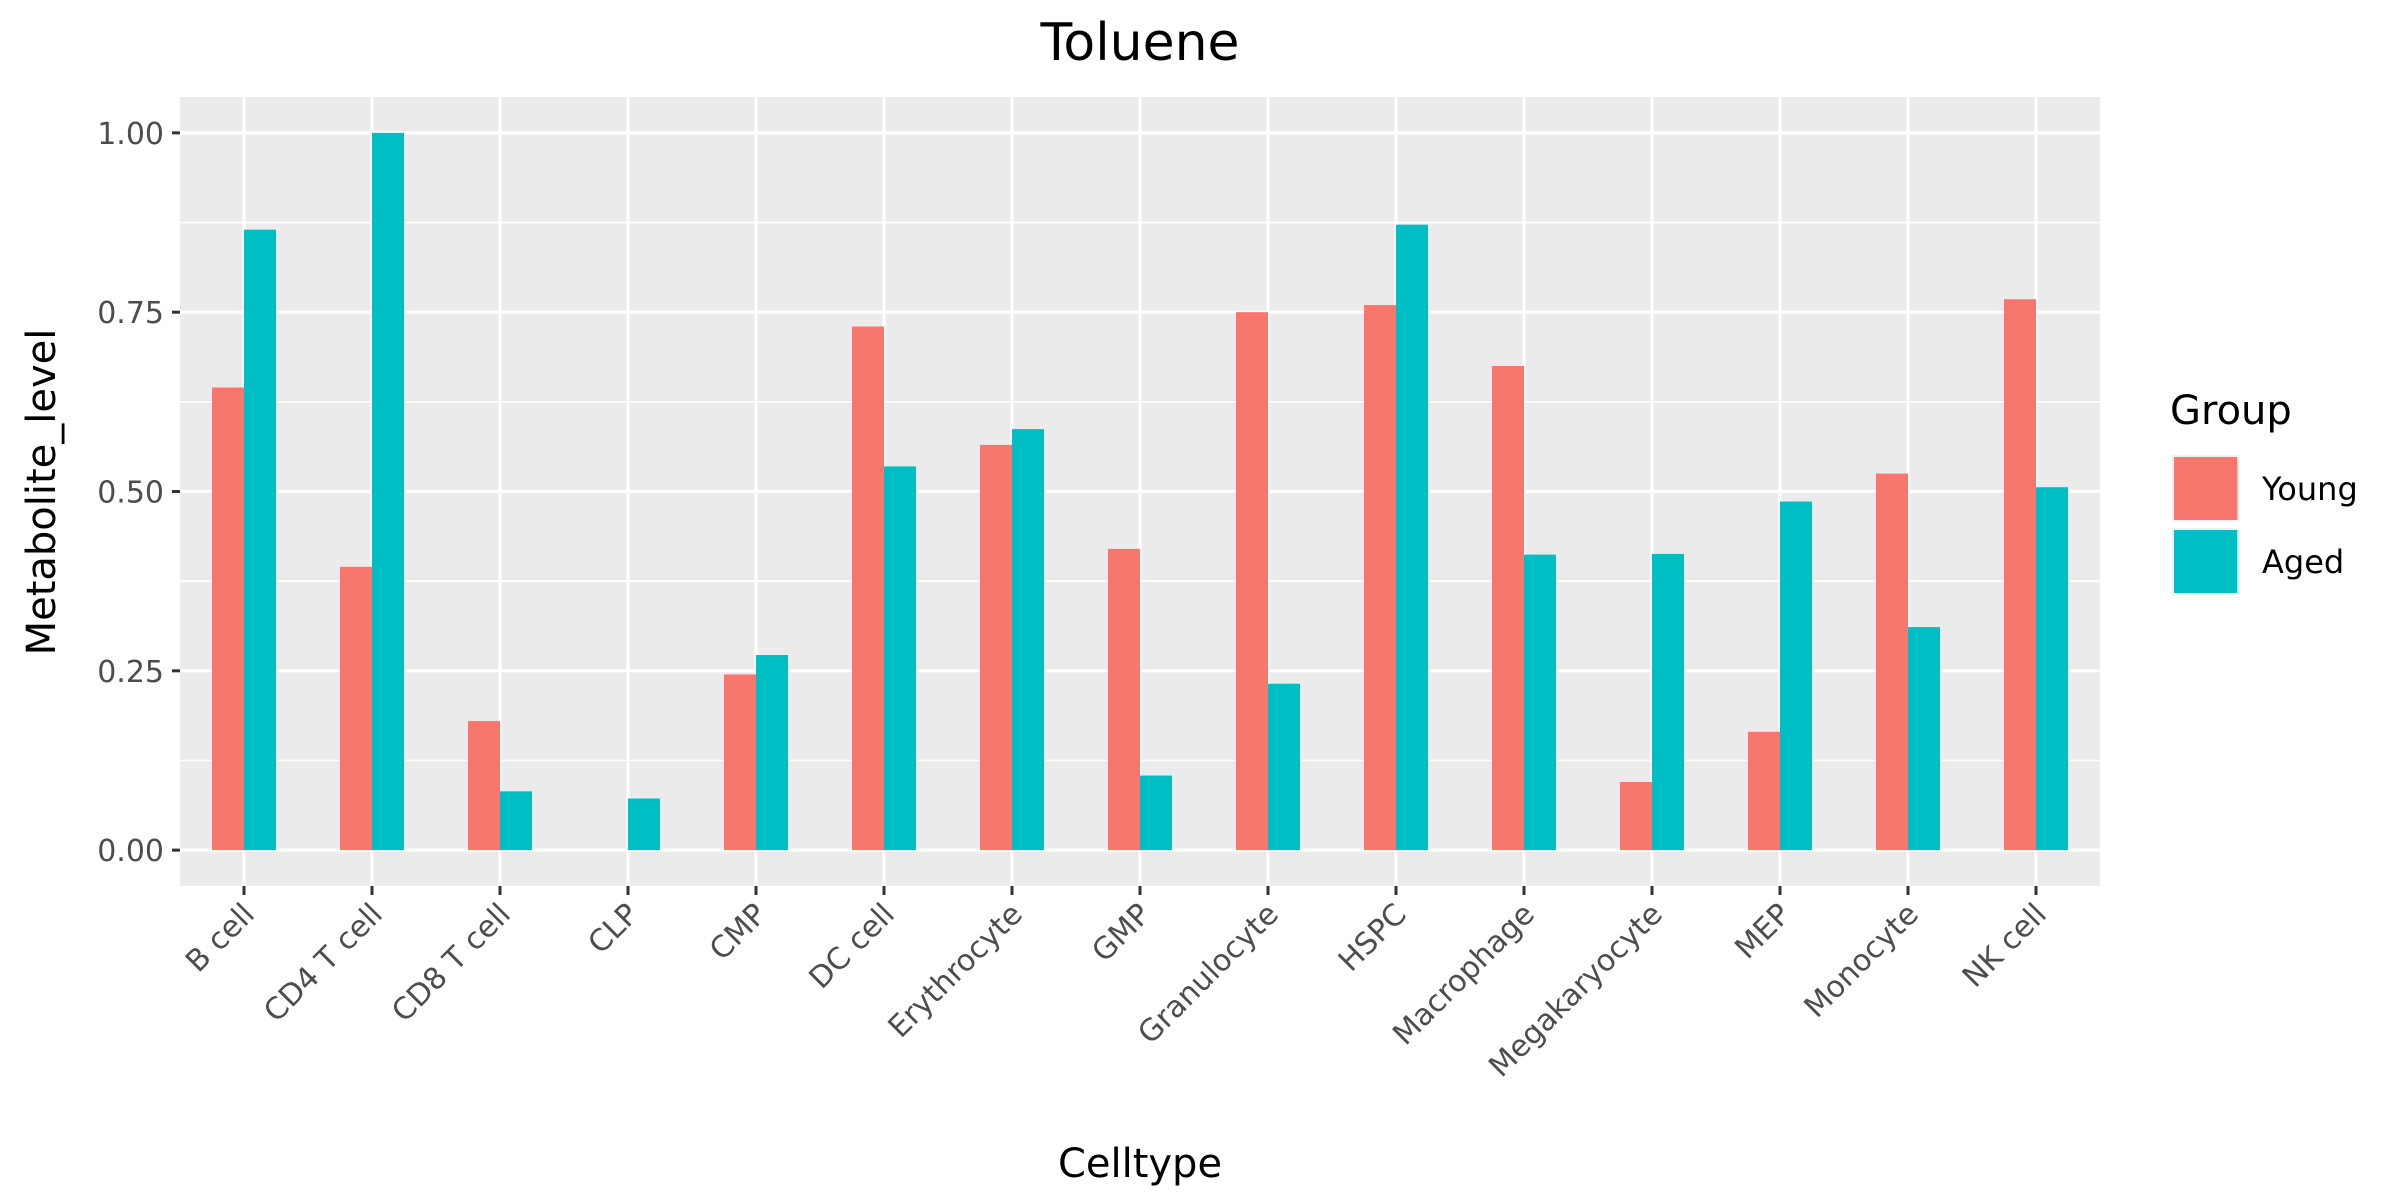 The image size is (2400, 1200). I want to click on x-tick-label: DC cell, so click(852, 946).